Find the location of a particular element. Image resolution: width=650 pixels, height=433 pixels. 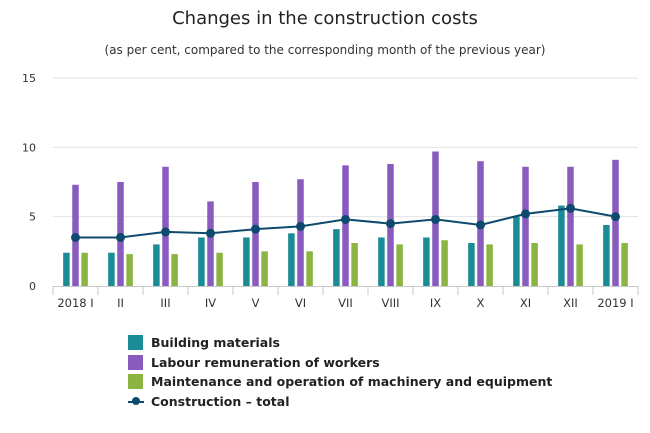

legend-line-swatch is located at coordinates (136, 401).